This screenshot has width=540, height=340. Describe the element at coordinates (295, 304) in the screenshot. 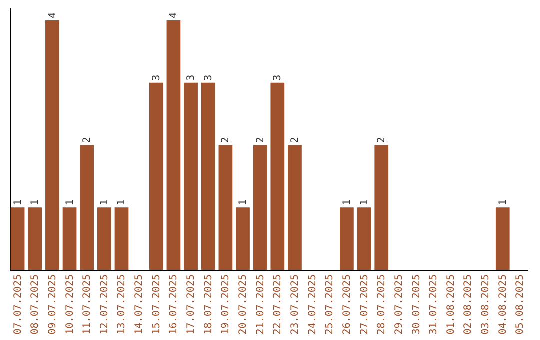

I see `x-tick-label: 23.07.2025` at that location.